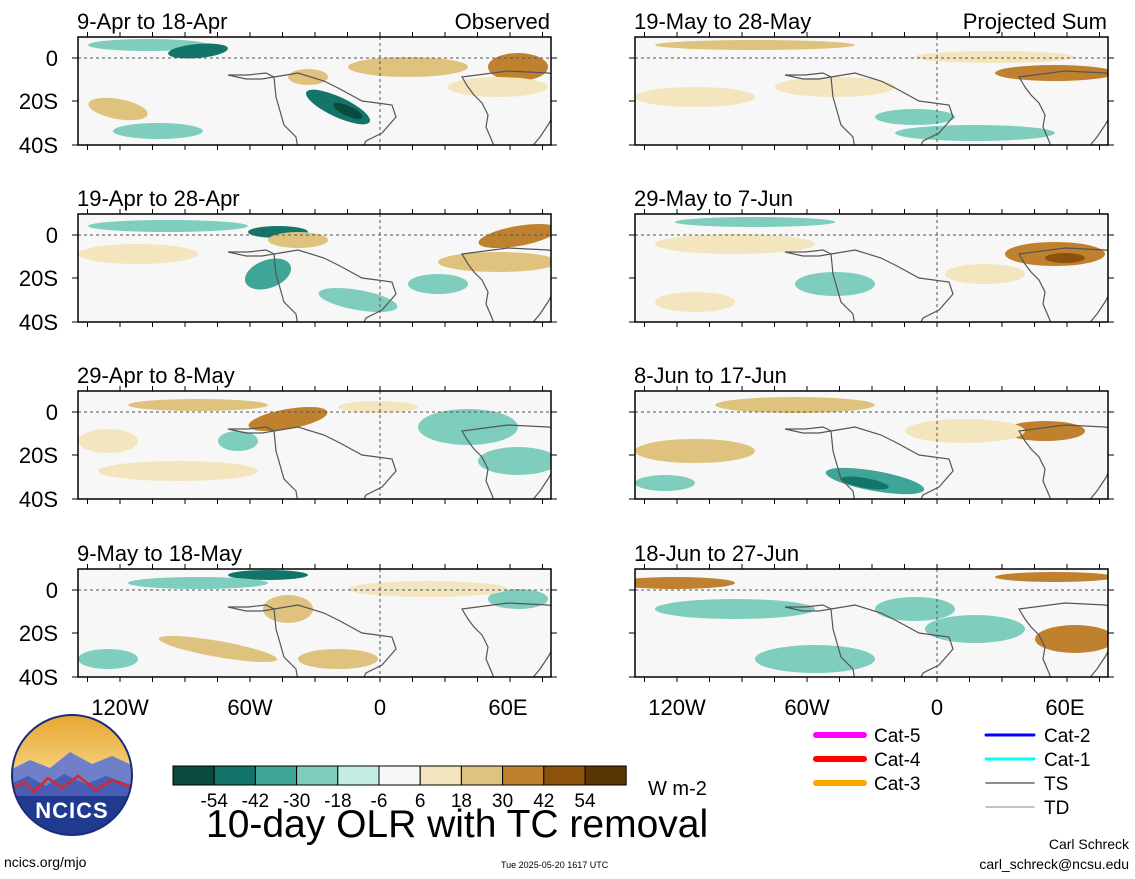 This screenshot has width=1135, height=879. I want to click on colorbar-tick-label: 30, so click(502, 801).